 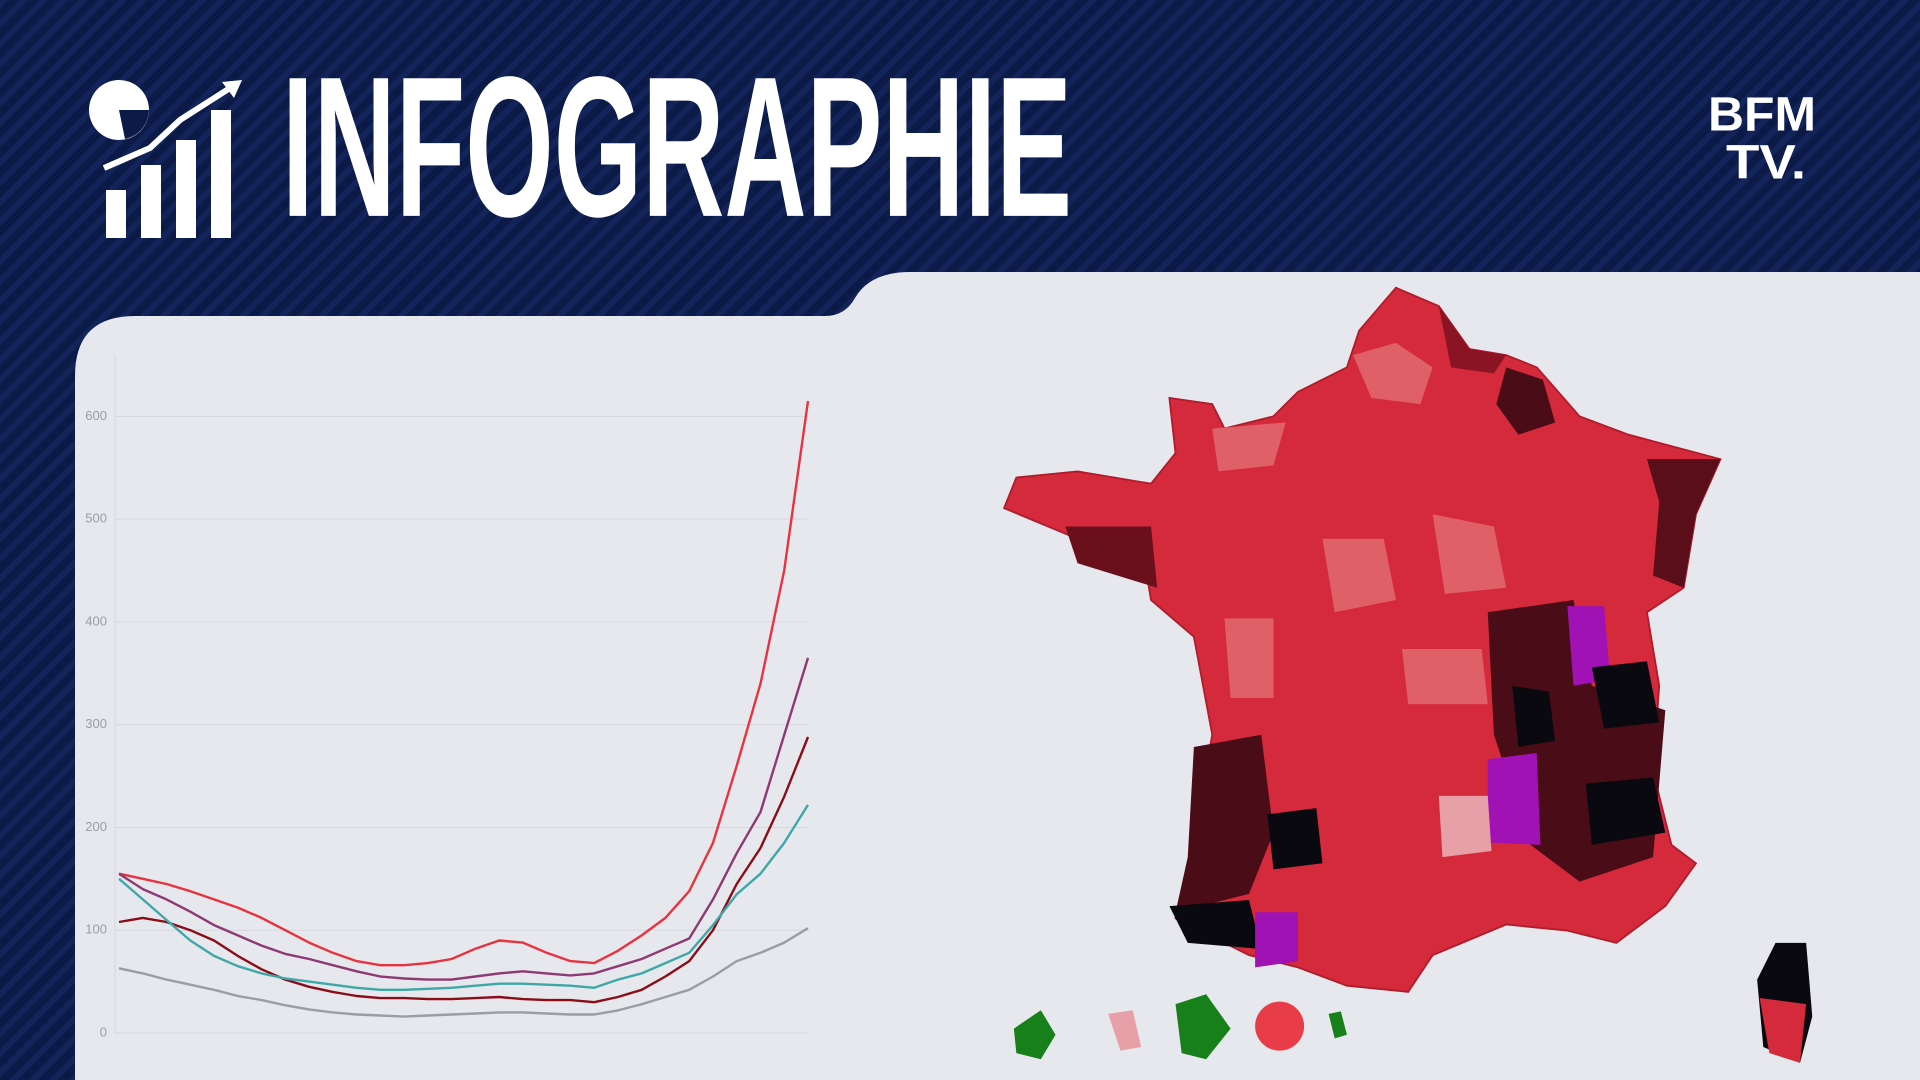 I want to click on y-tick-label: 200, so click(x=96, y=826).